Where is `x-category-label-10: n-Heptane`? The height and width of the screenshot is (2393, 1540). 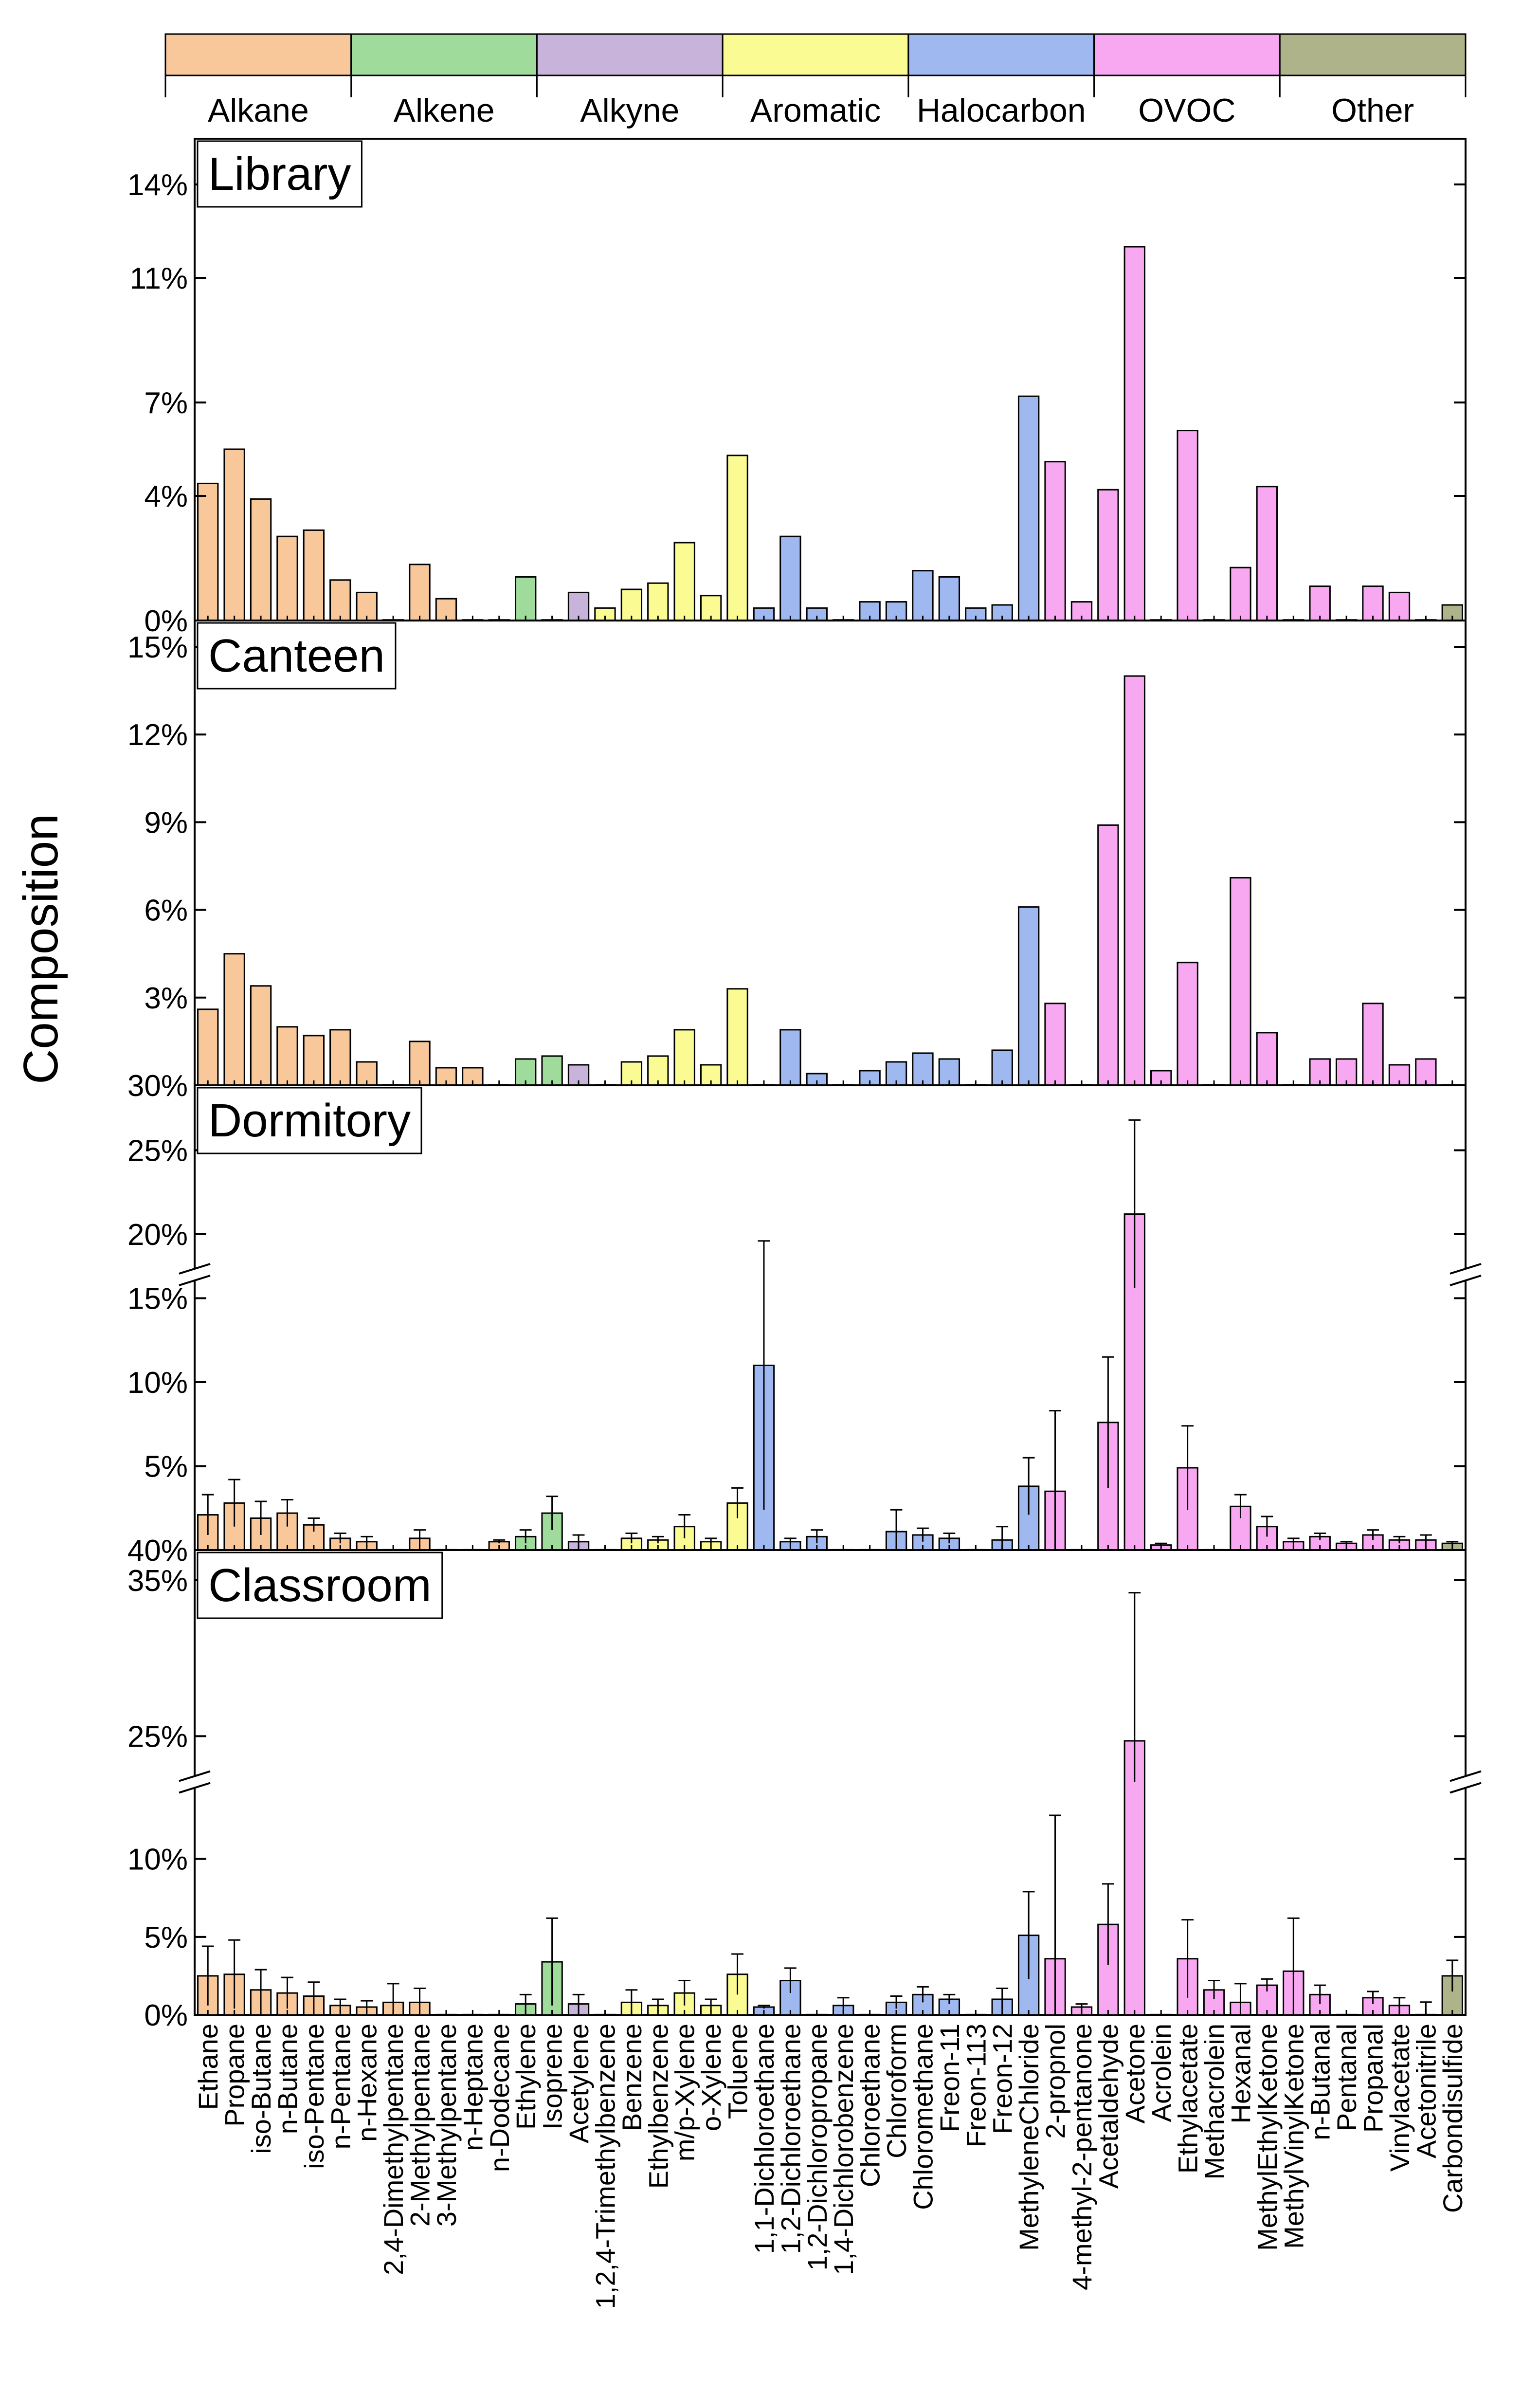 x-category-label-10: n-Heptane is located at coordinates (472, 2087).